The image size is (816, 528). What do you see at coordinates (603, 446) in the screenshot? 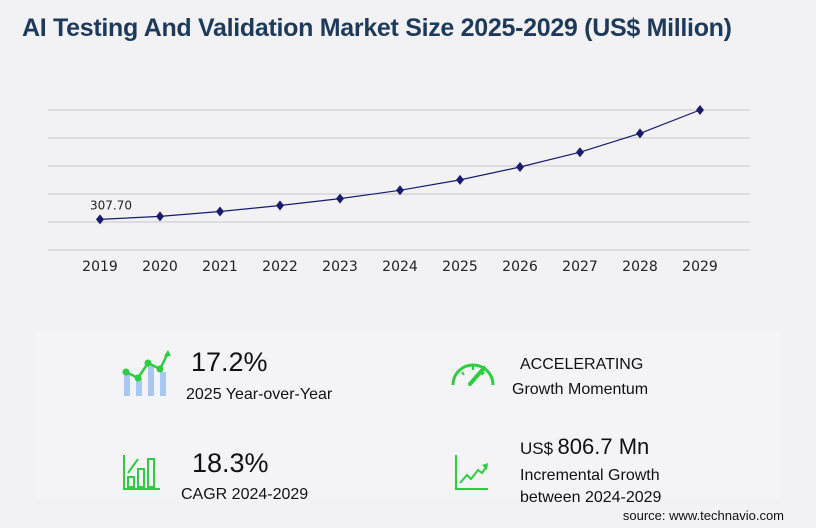
I see `incremental-value: 806.7 Mn` at bounding box center [603, 446].